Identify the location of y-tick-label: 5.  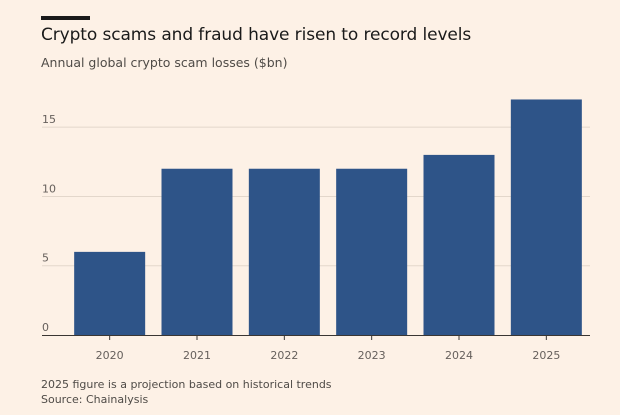
(45, 258).